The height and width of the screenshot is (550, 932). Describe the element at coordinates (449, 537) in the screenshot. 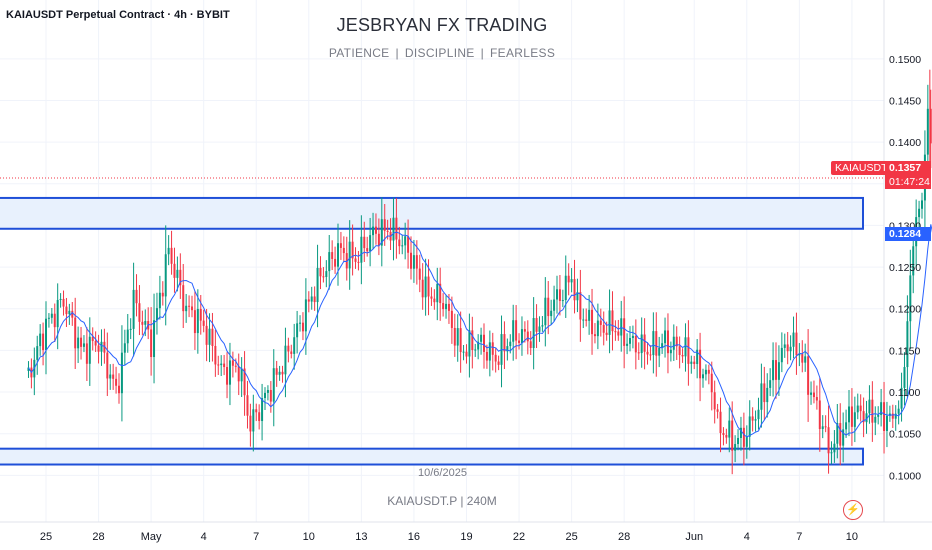

I see `time-axis: 25 28 May 4 7 10 13 16 19 22 25 28 Jun 4 7 10` at that location.